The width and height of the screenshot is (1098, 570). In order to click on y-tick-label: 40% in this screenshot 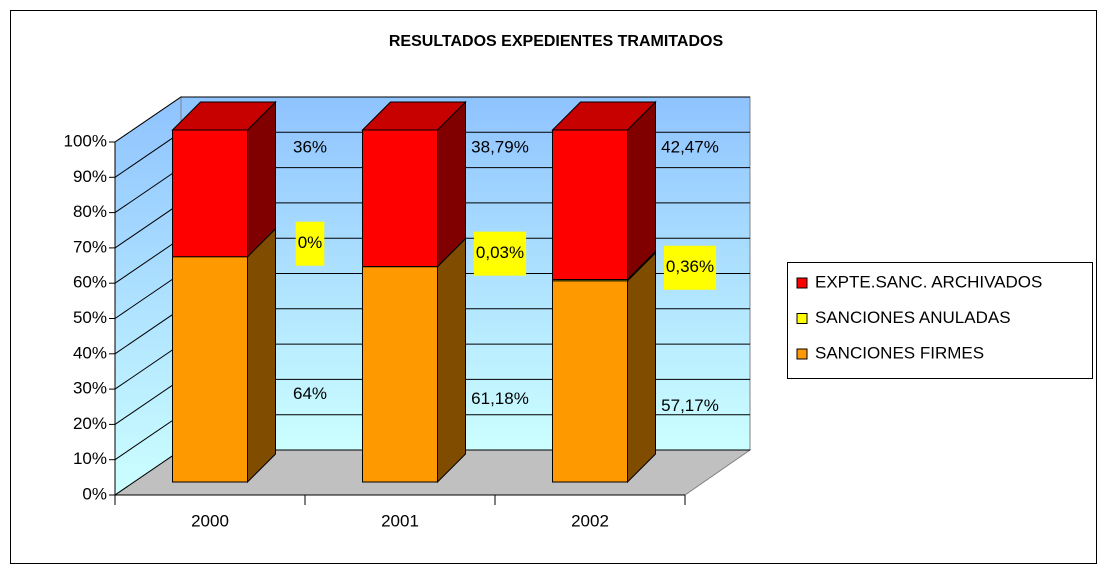, I will do `click(90, 352)`.